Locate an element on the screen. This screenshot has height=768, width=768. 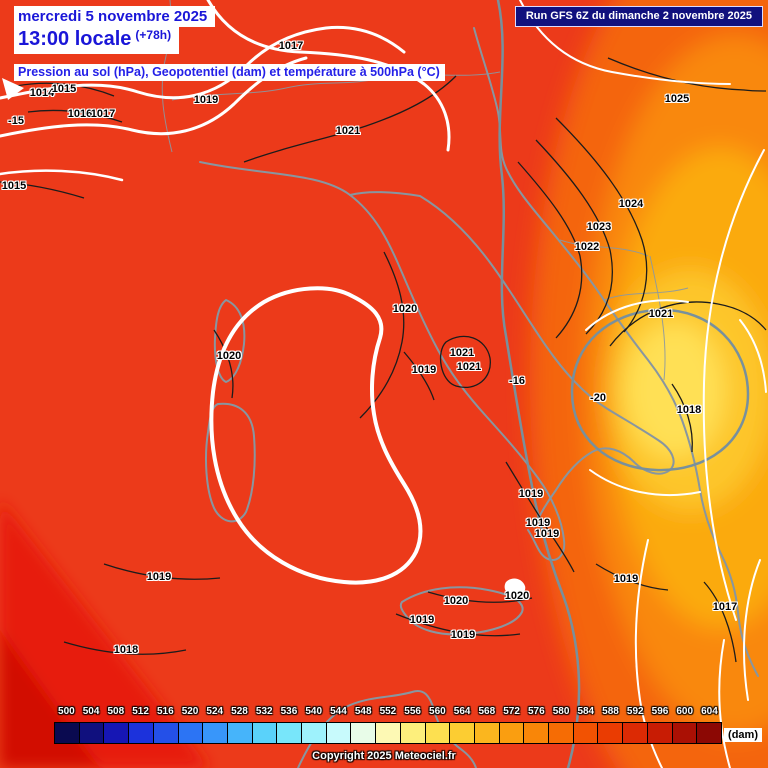
scale-value: 504 is located at coordinates (91, 711).